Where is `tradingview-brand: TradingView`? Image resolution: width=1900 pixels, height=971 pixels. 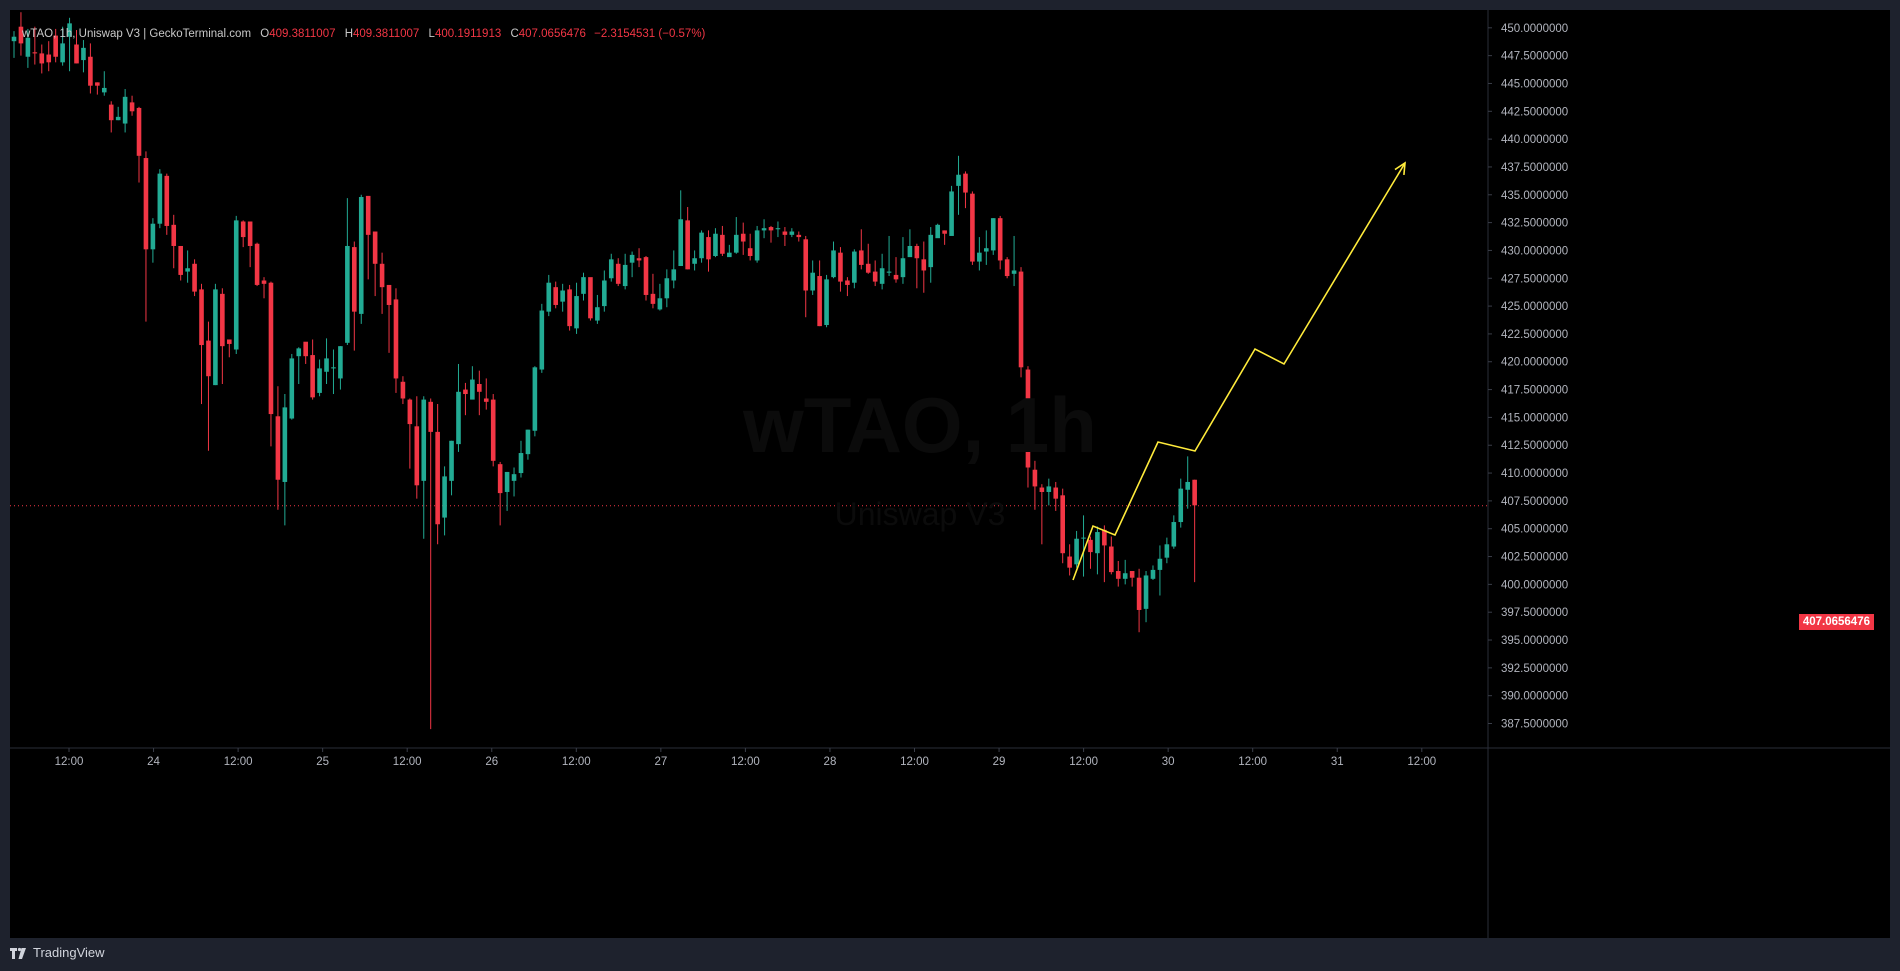
tradingview-brand: TradingView is located at coordinates (69, 952).